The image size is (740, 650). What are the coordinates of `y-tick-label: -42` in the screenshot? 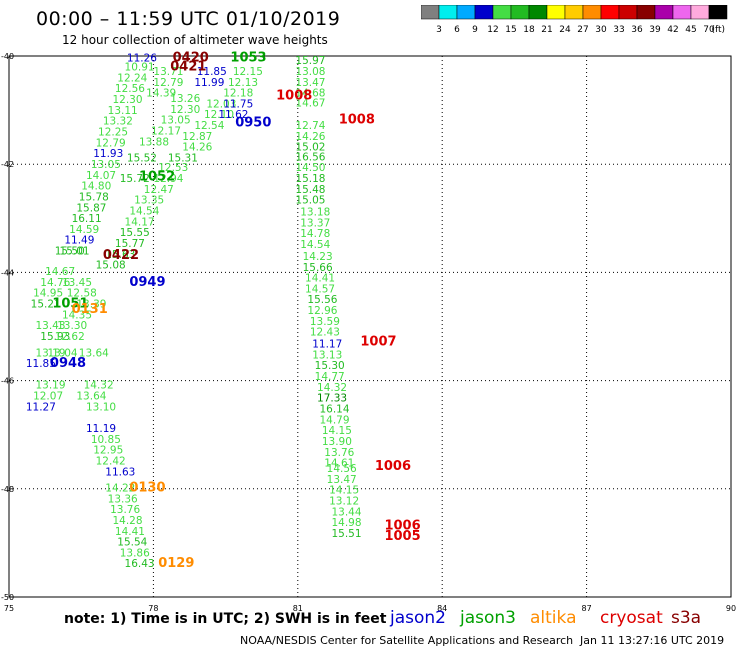 It's located at (7, 164).